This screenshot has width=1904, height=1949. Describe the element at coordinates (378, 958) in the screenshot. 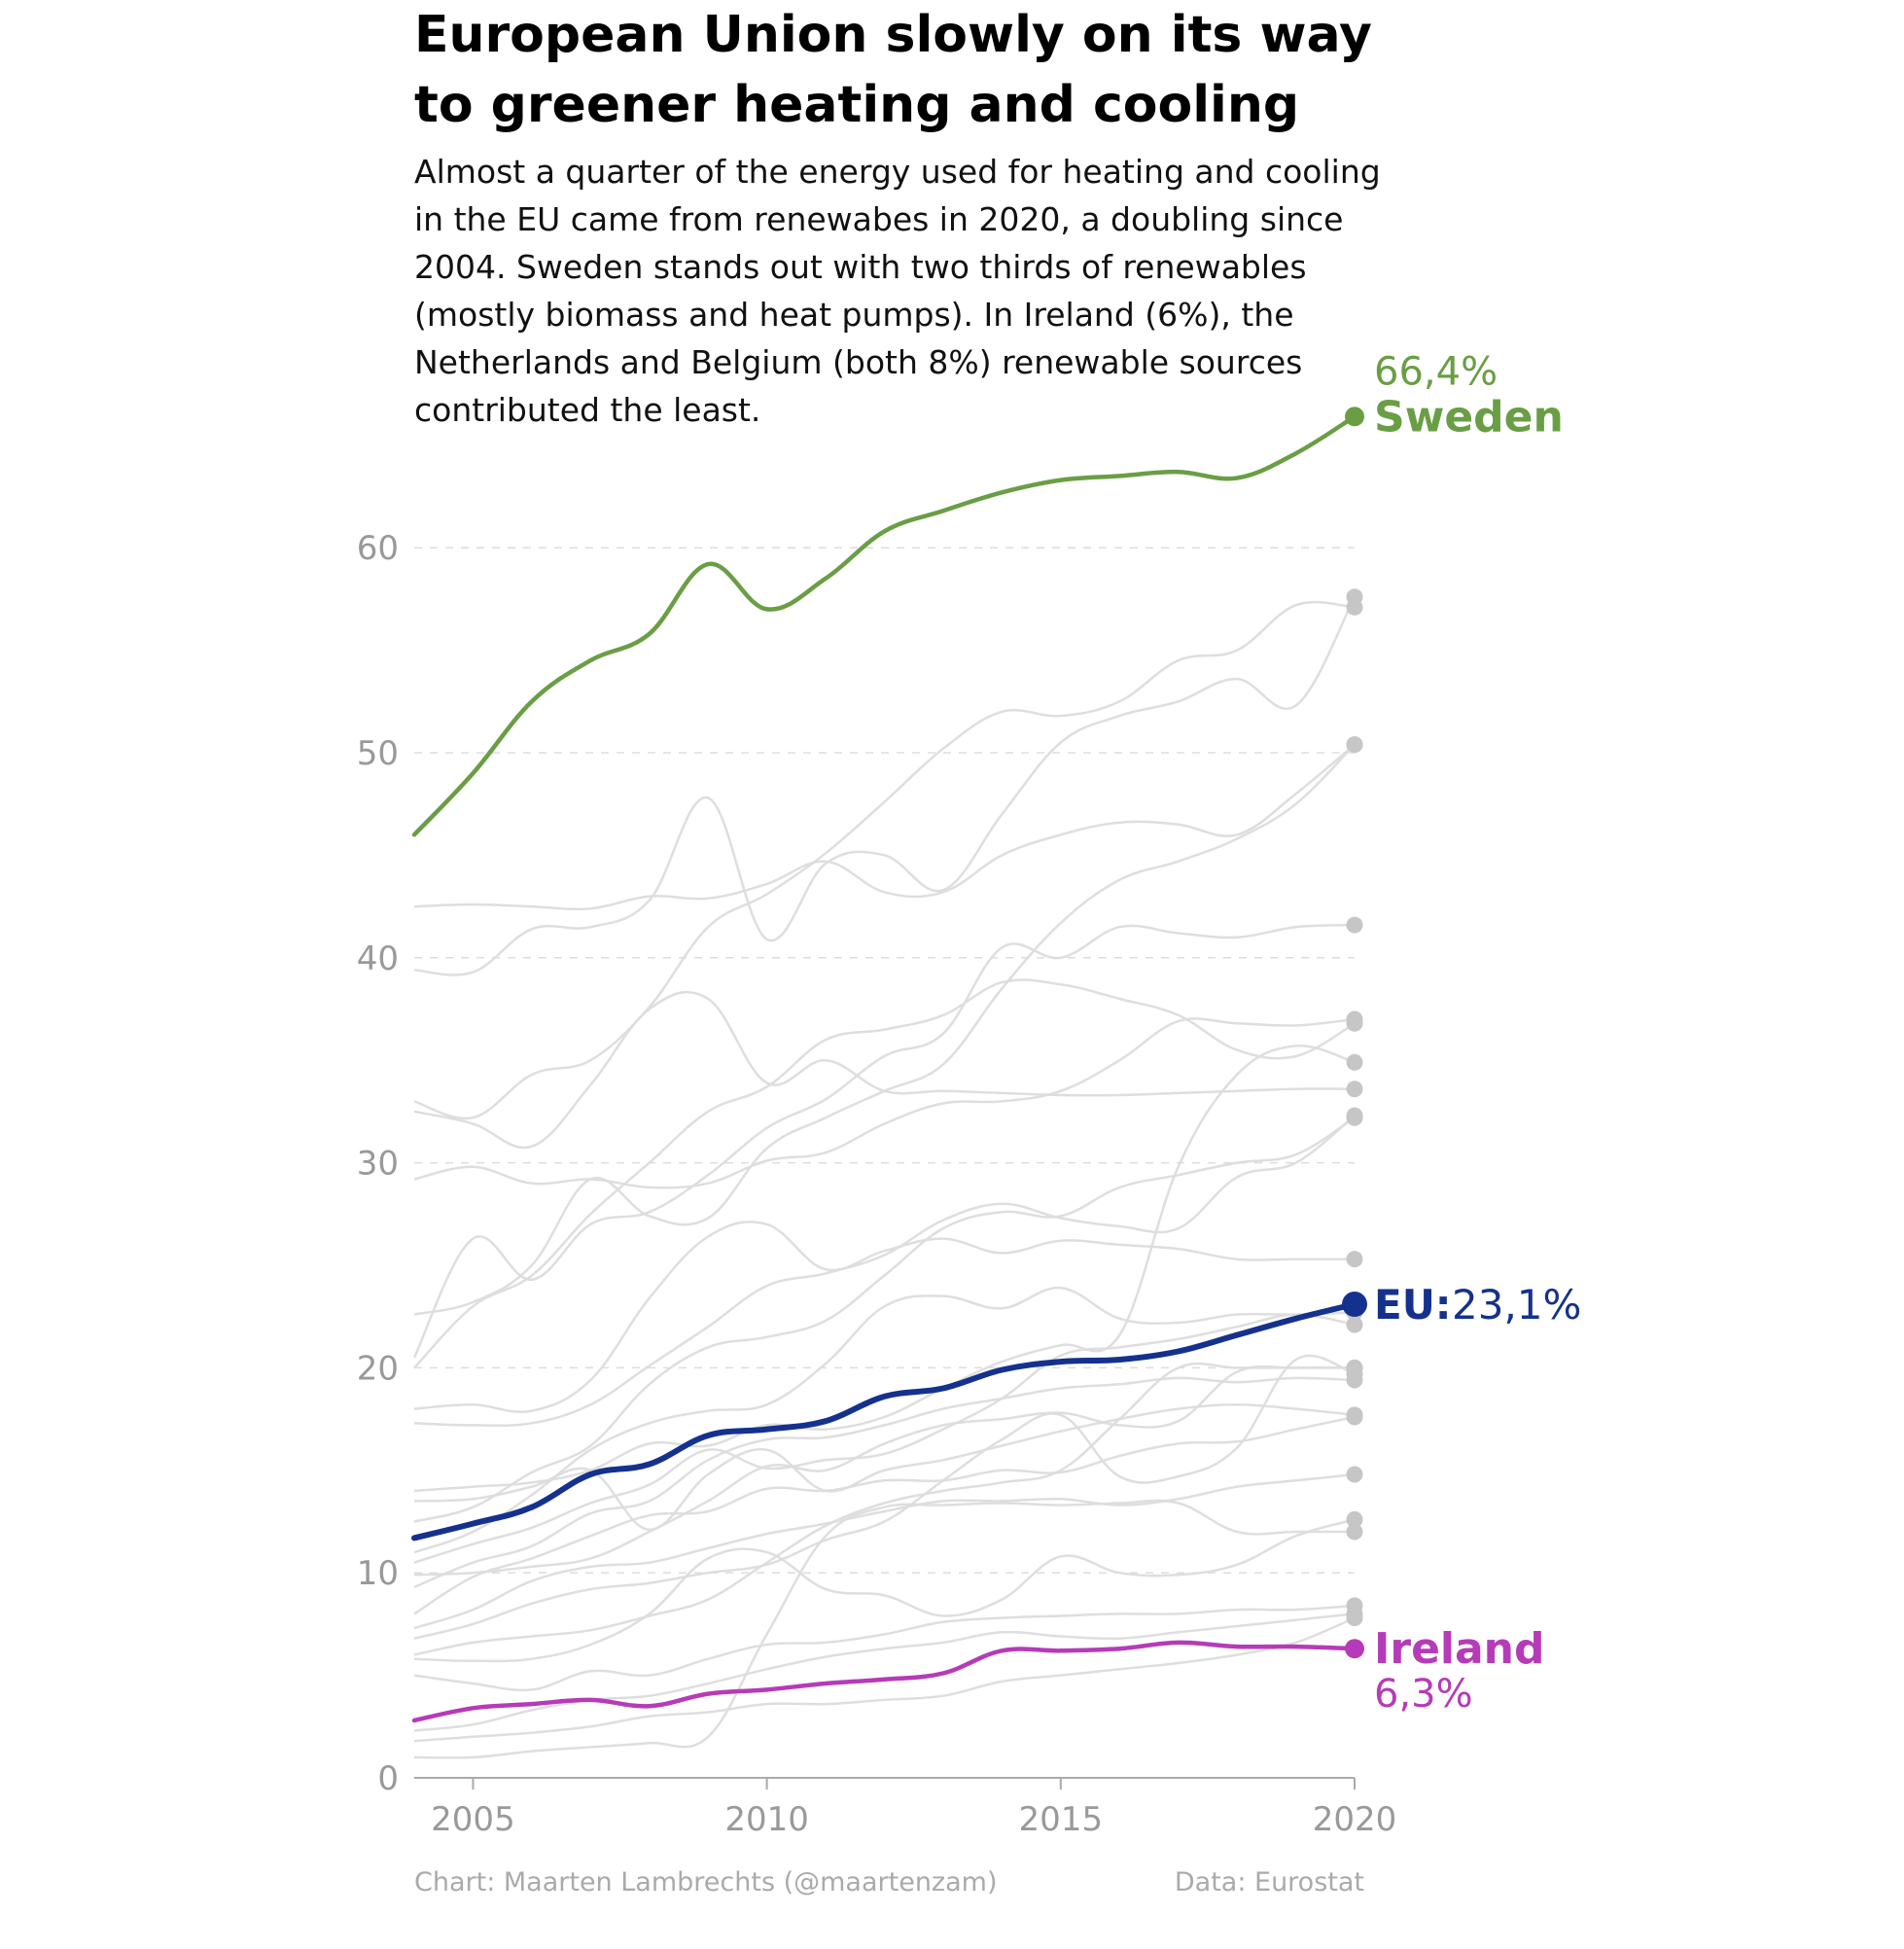

I see `y-tick-label-40: 40` at that location.